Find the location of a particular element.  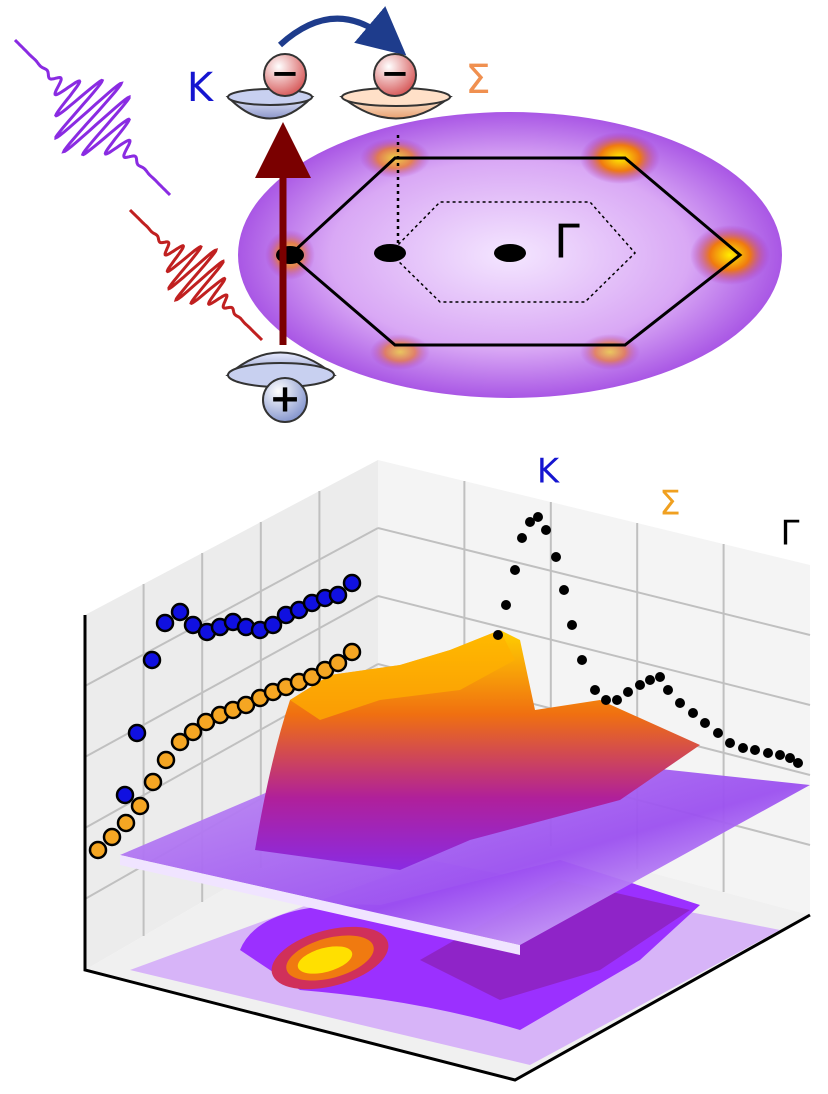

hole is located at coordinates (285, 400).